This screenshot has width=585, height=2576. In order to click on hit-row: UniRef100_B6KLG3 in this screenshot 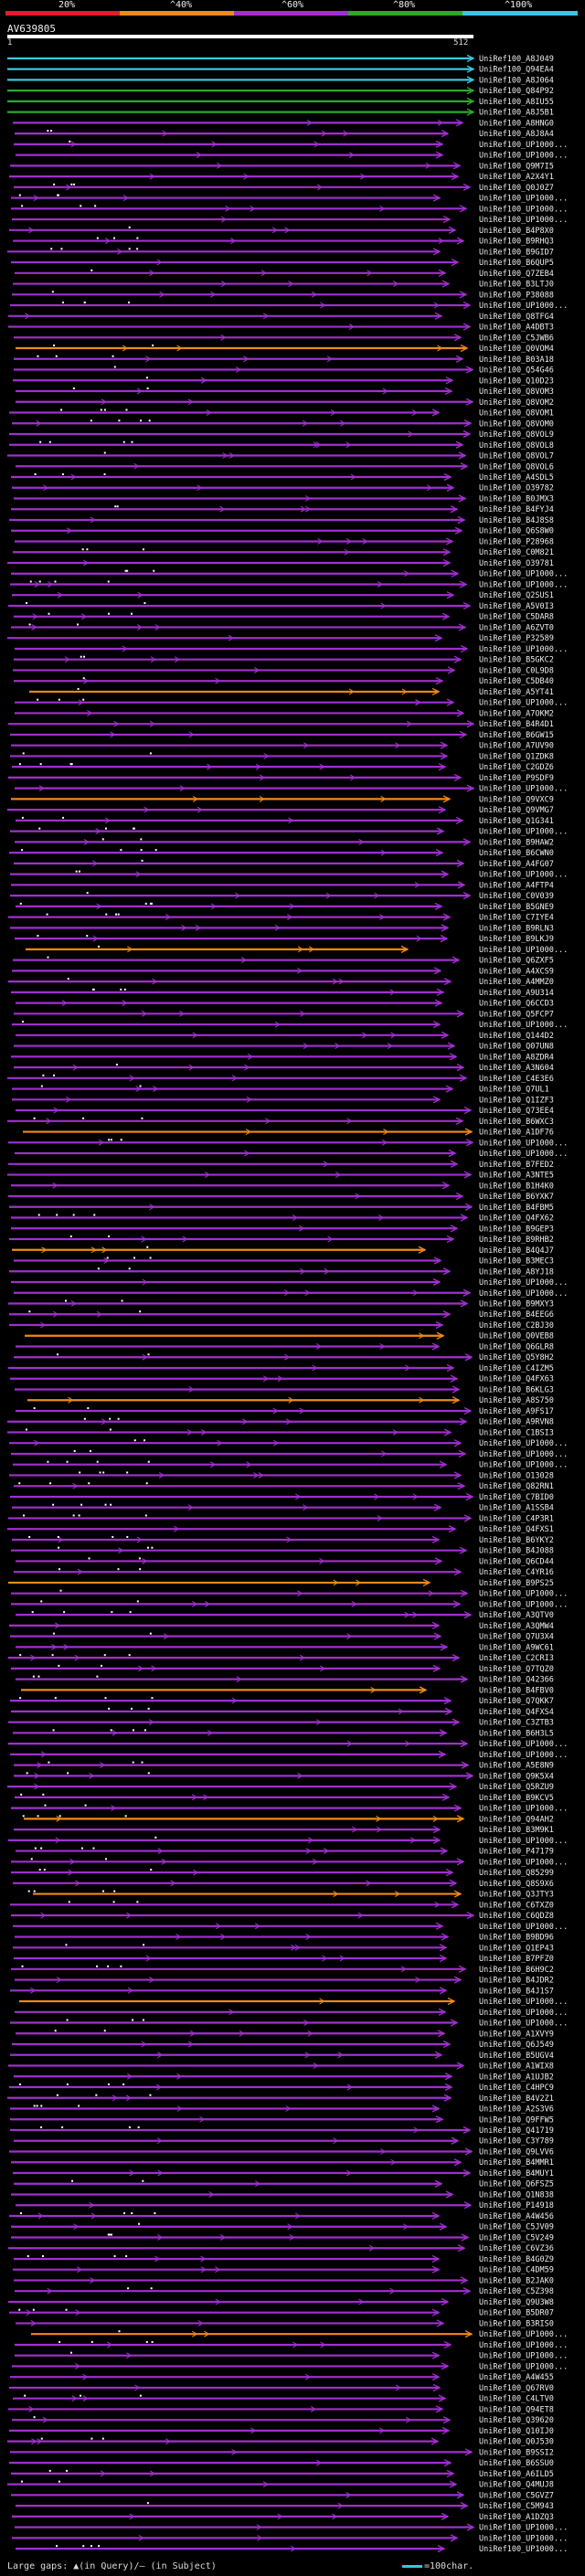, I will do `click(284, 1389)`.